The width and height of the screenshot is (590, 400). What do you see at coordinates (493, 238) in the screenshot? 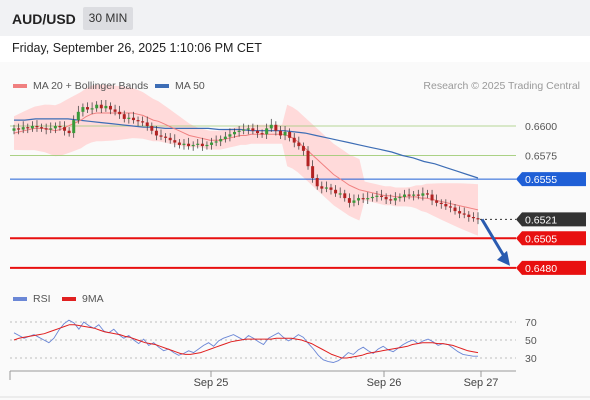
I see `projection-arrow-shaft` at bounding box center [493, 238].